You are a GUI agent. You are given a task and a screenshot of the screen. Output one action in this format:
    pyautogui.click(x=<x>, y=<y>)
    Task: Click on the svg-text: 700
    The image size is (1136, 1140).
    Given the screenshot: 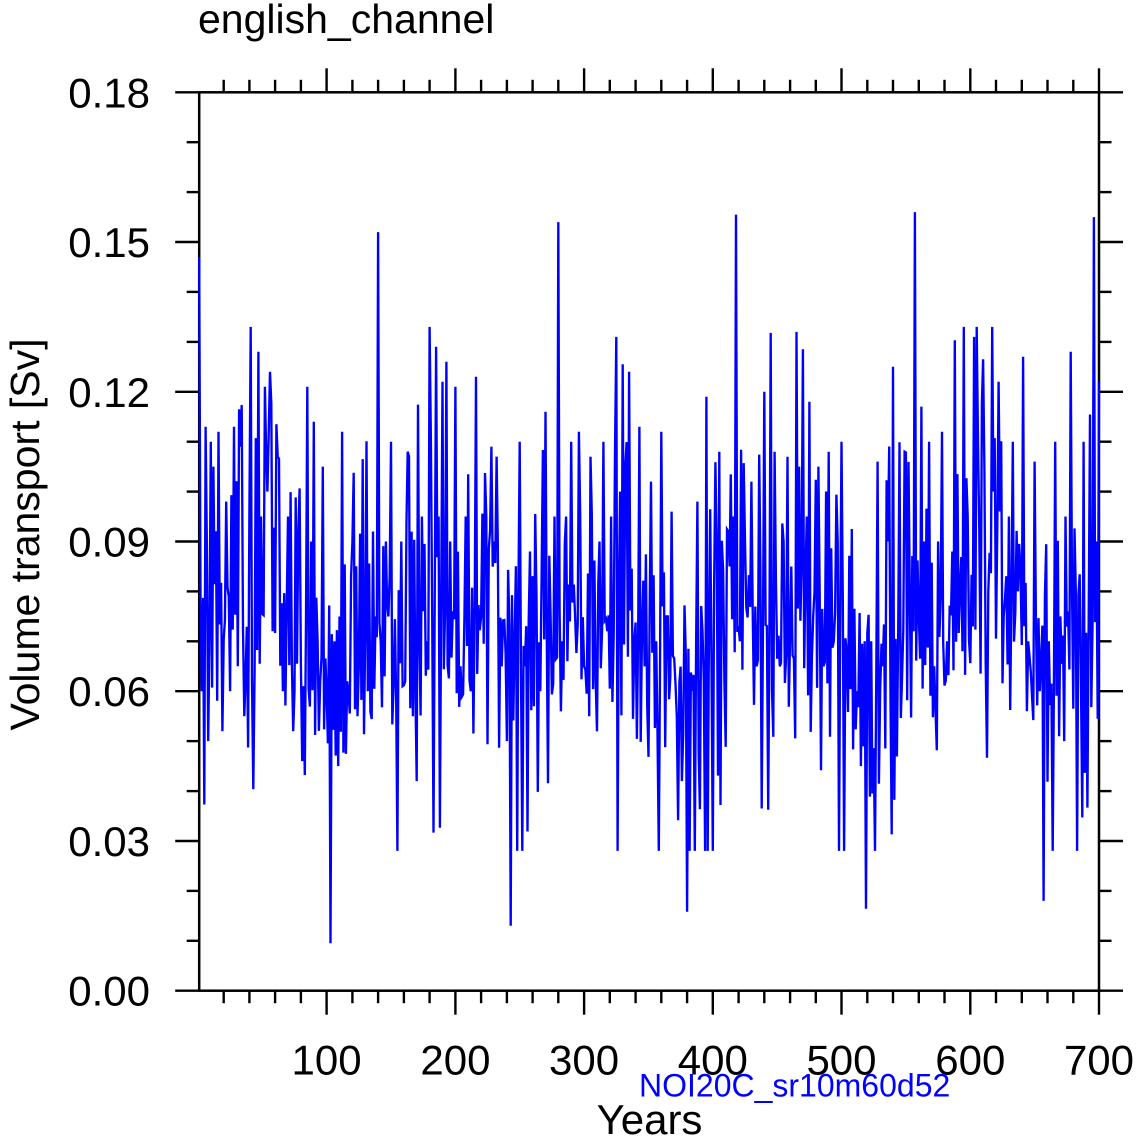 What is the action you would take?
    pyautogui.click(x=1099, y=1060)
    